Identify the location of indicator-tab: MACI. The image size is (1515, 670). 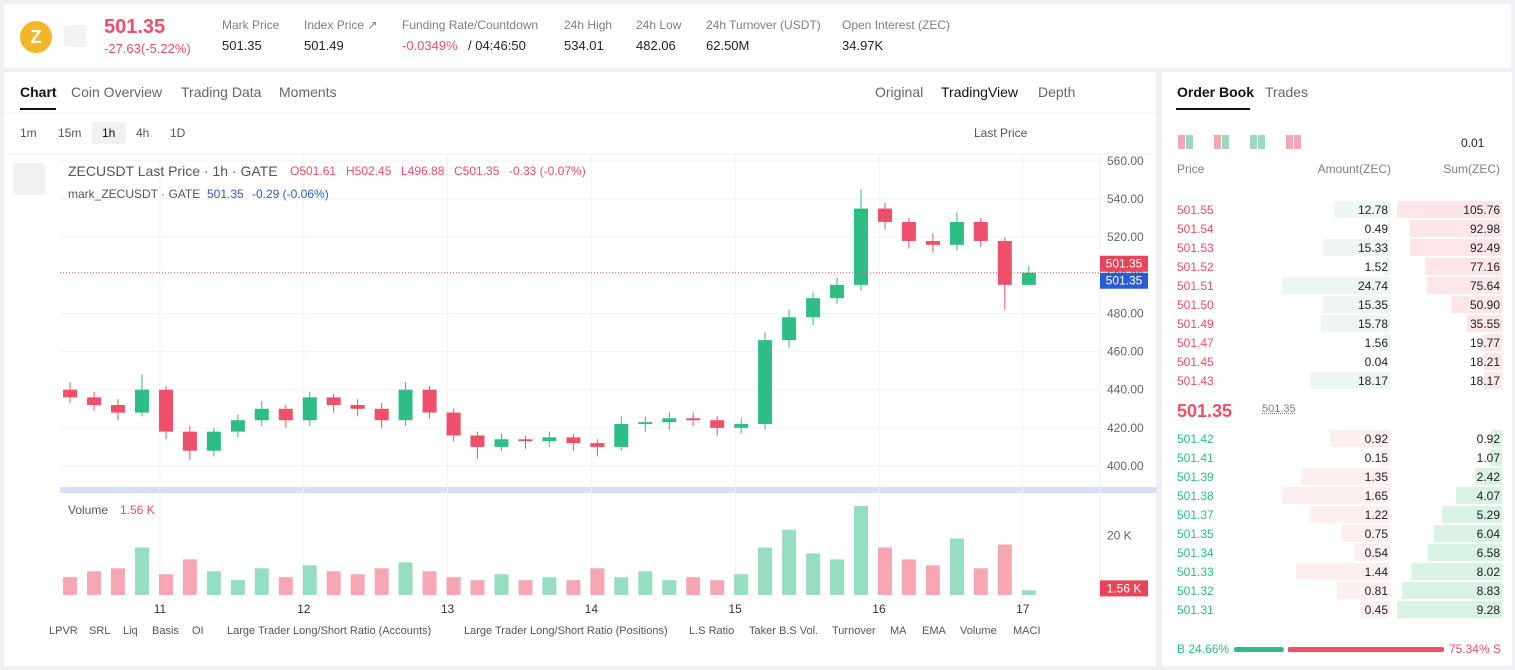
(1027, 631).